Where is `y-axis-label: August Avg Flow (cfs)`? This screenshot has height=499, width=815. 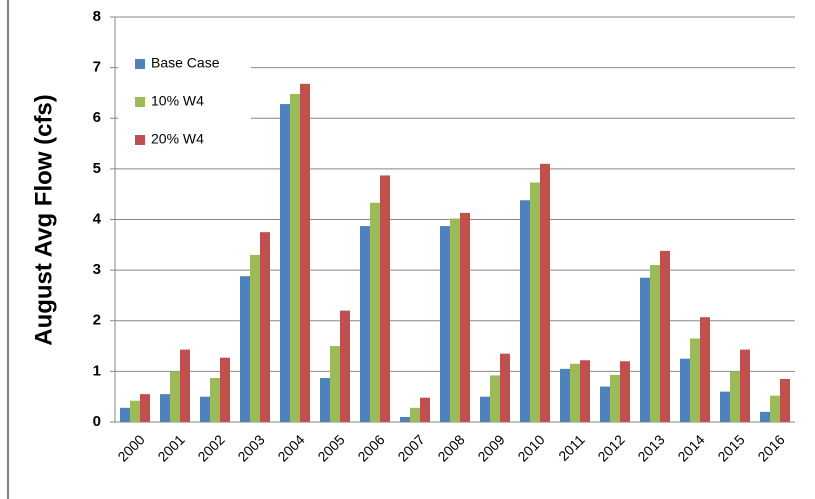 y-axis-label: August Avg Flow (cfs) is located at coordinates (43, 220).